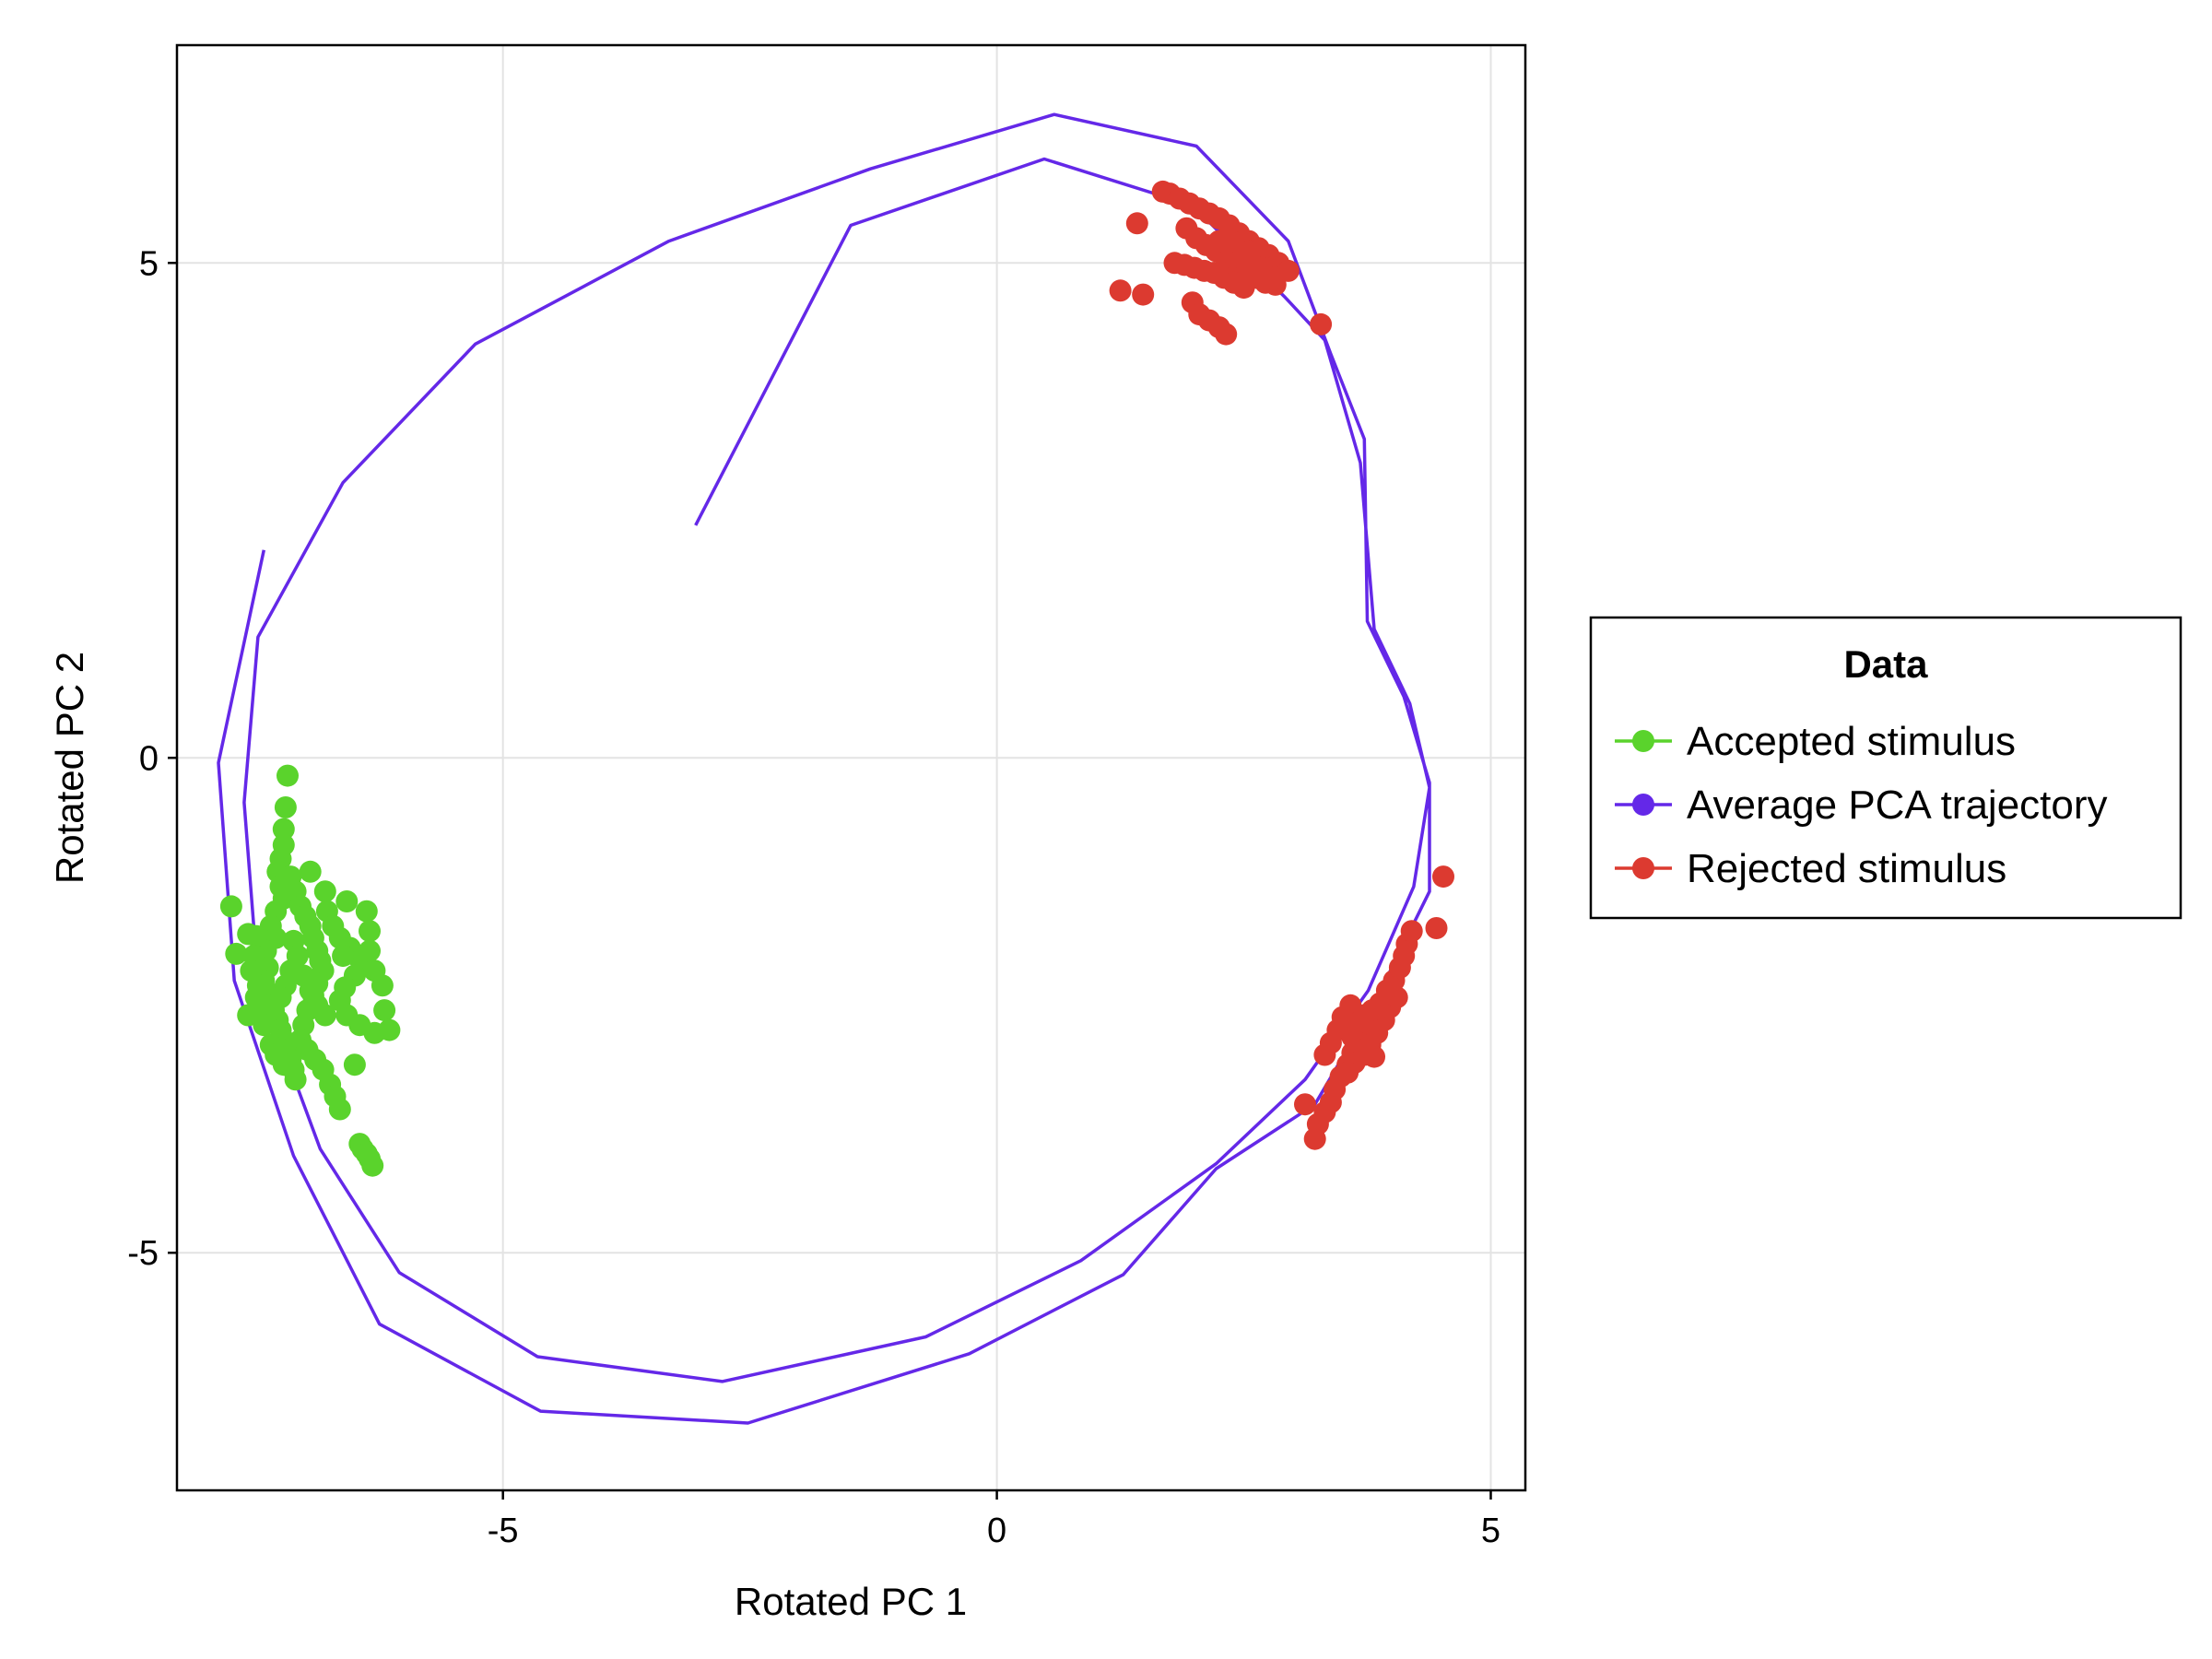  What do you see at coordinates (143, 1253) in the screenshot?
I see `y-tick-label: -5` at bounding box center [143, 1253].